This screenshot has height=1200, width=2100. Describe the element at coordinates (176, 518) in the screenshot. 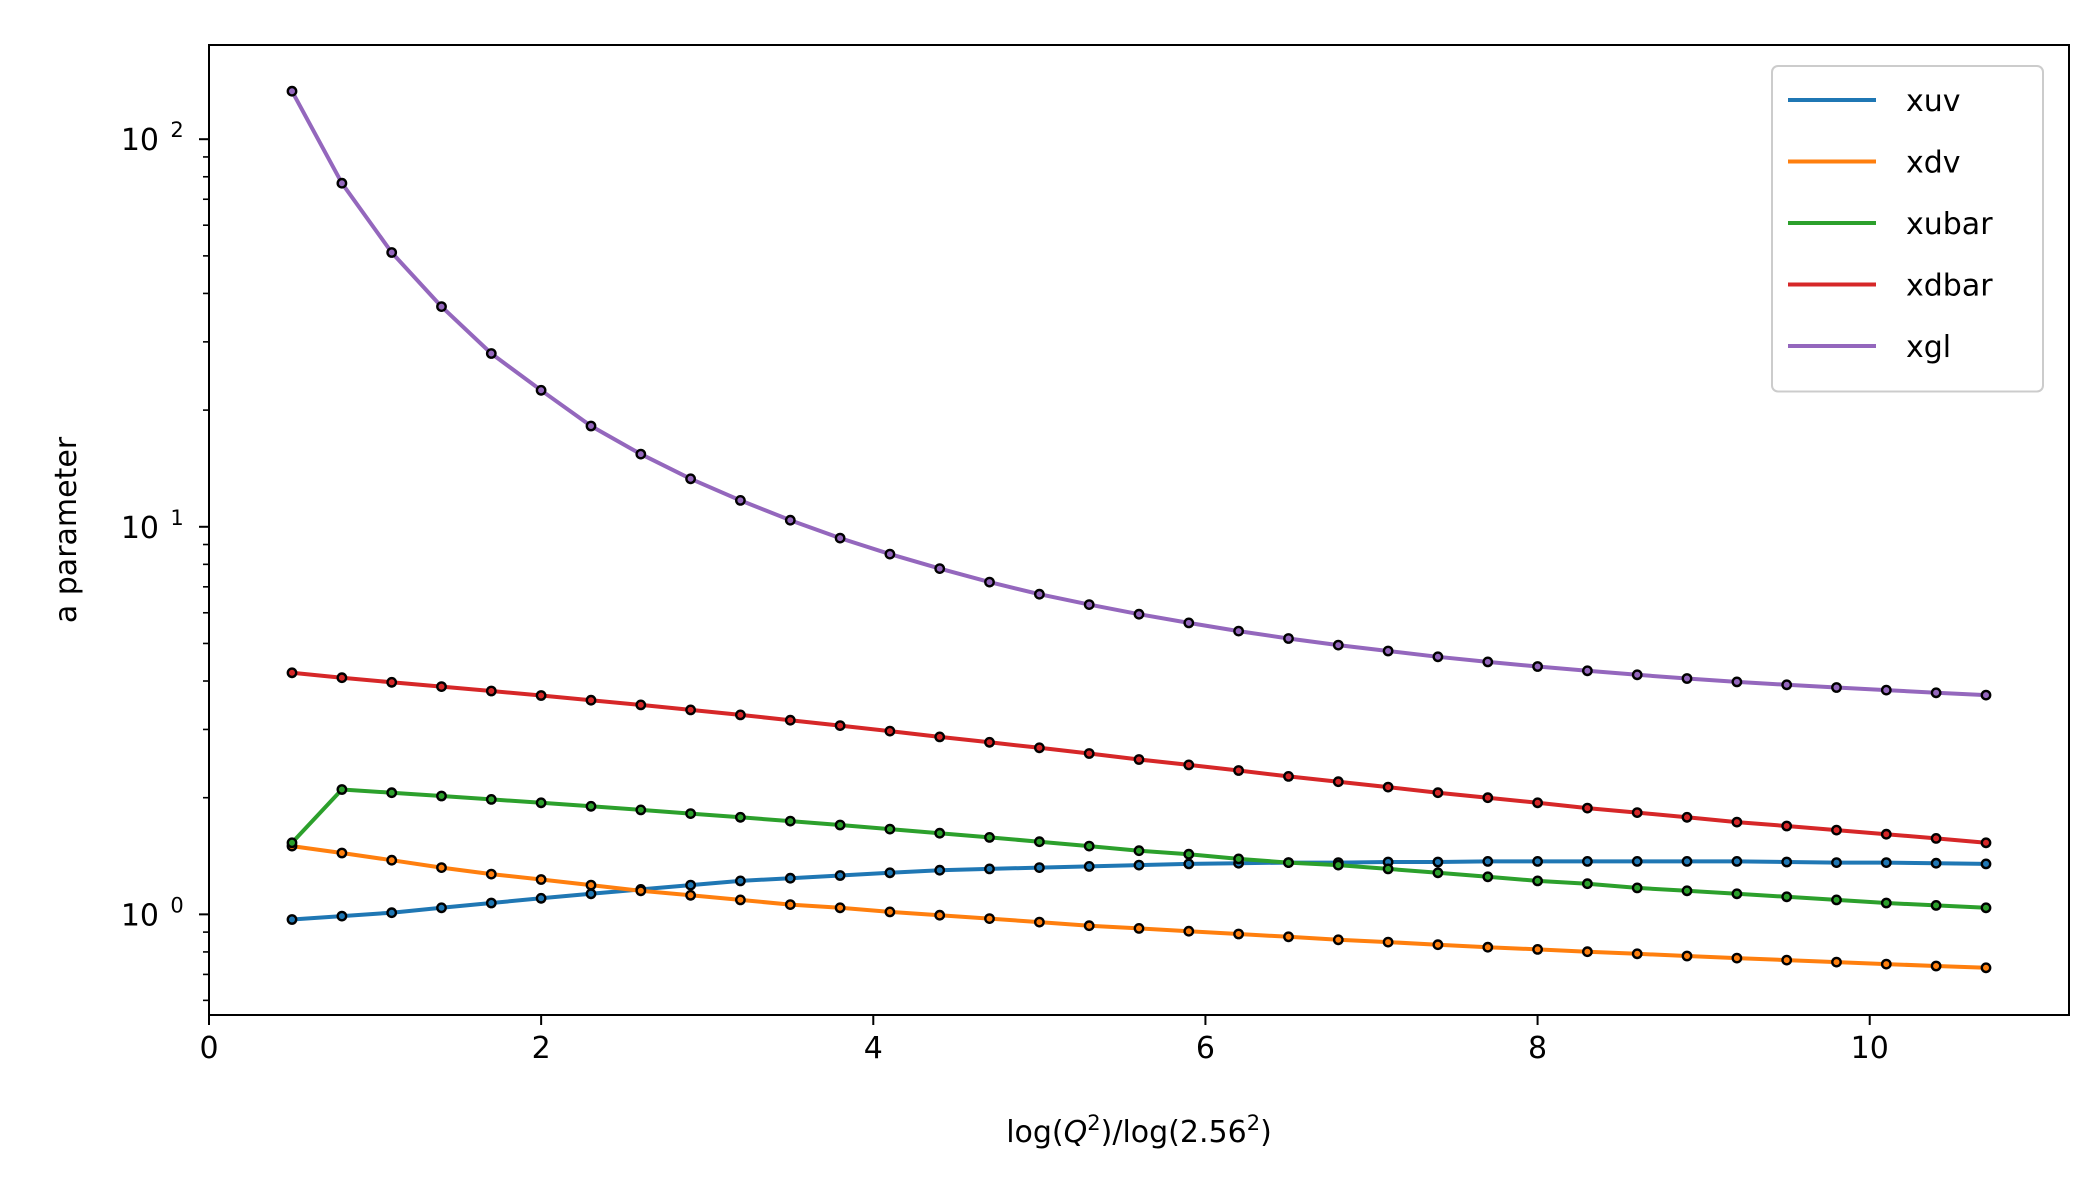

I see `y-tick-label-exponent: 1` at that location.